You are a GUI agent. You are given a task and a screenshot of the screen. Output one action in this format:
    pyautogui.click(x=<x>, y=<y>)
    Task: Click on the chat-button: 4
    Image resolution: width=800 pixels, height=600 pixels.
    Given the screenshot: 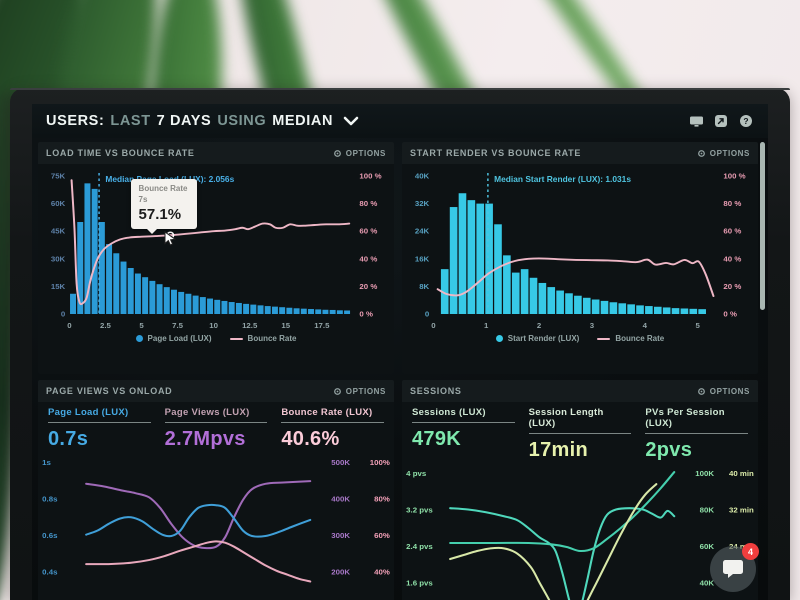 What is the action you would take?
    pyautogui.click(x=734, y=567)
    